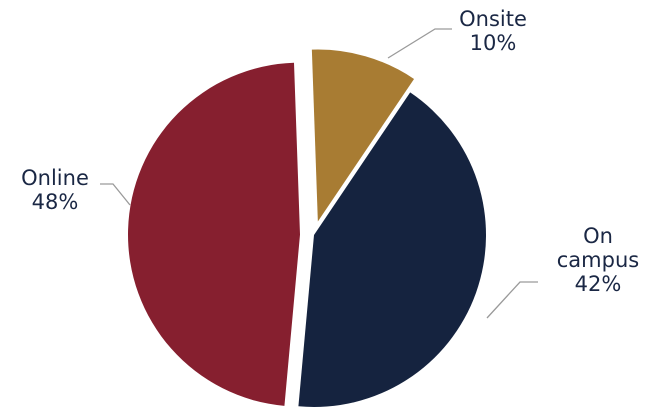 The width and height of the screenshot is (663, 411). Describe the element at coordinates (55, 202) in the screenshot. I see `slice-value-label: 48%` at that location.